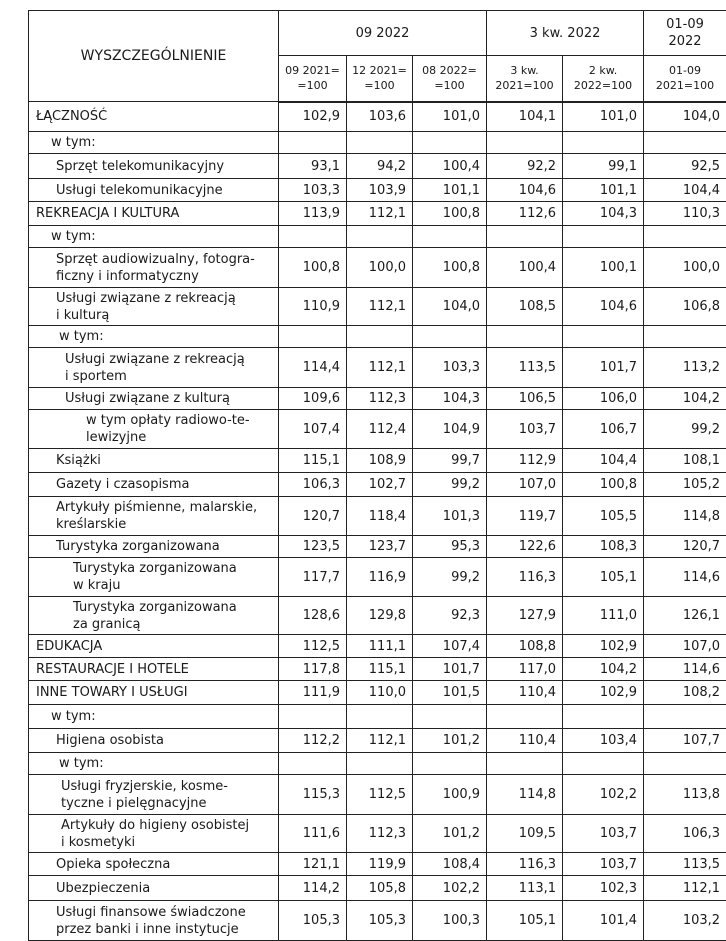 Image resolution: width=726 pixels, height=941 pixels. Describe the element at coordinates (685, 547) in the screenshot. I see `value-cell: 120,7` at that location.